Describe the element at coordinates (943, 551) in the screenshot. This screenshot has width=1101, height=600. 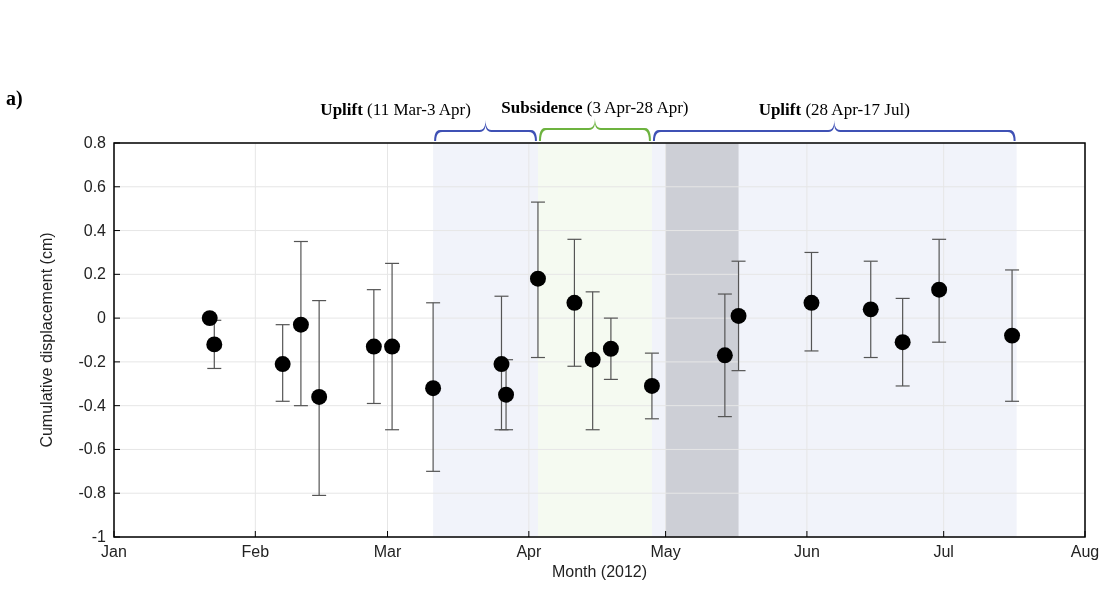
I see `x-tick-label: Jul` at that location.